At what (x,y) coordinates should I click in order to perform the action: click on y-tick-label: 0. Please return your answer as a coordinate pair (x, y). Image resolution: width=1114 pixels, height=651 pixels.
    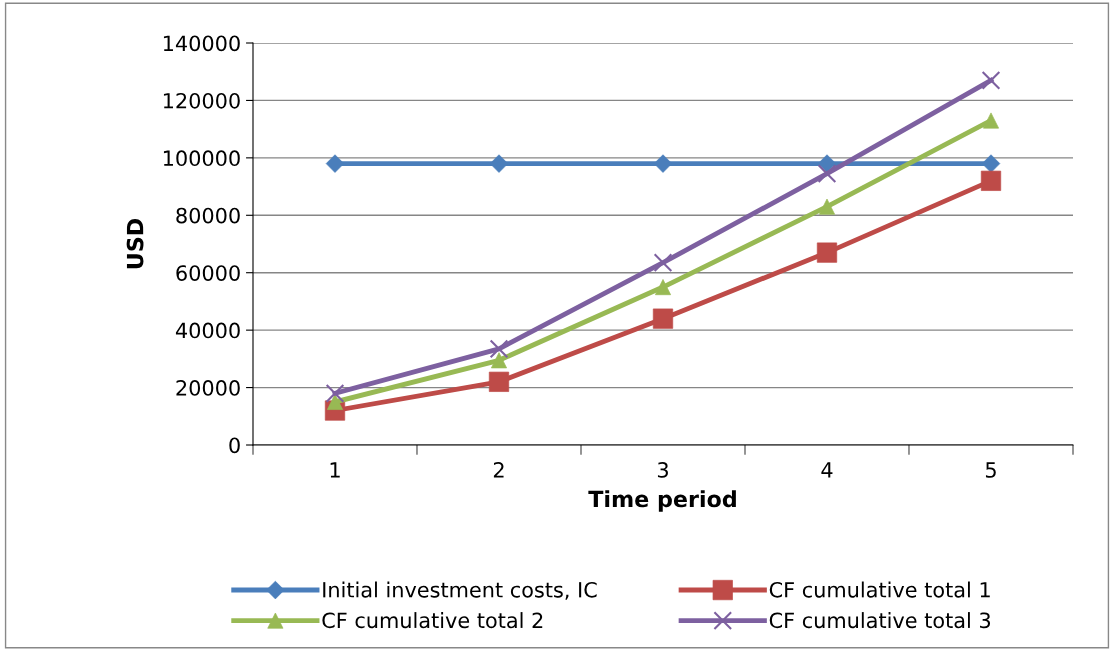
    Looking at the image, I should click on (234, 445).